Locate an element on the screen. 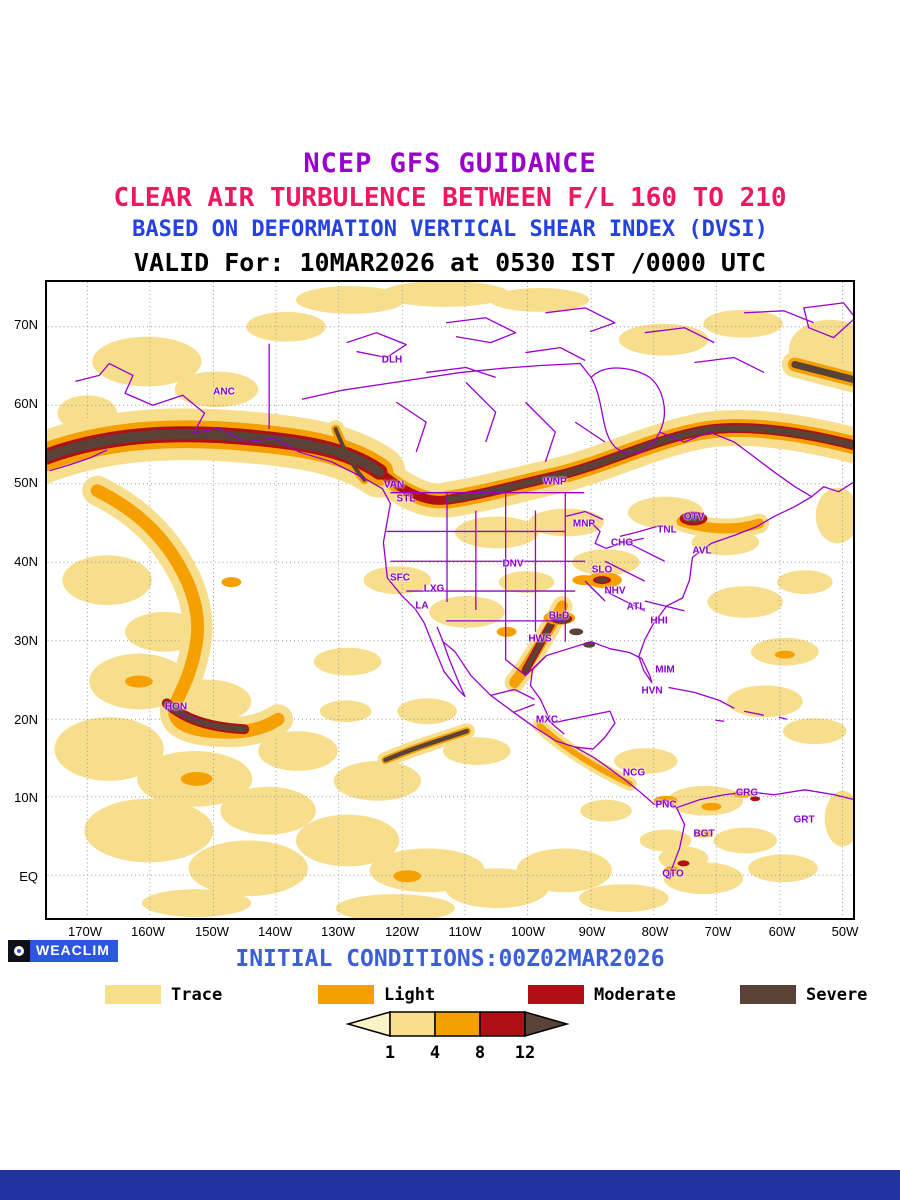  station-label-sfc: SFC is located at coordinates (400, 578).